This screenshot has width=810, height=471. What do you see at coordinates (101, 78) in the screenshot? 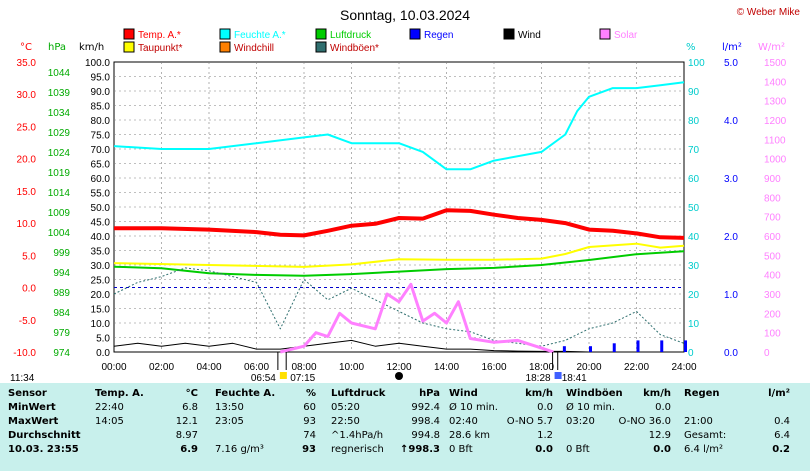
I see `kmh-tick-label: 95.0` at bounding box center [101, 78].